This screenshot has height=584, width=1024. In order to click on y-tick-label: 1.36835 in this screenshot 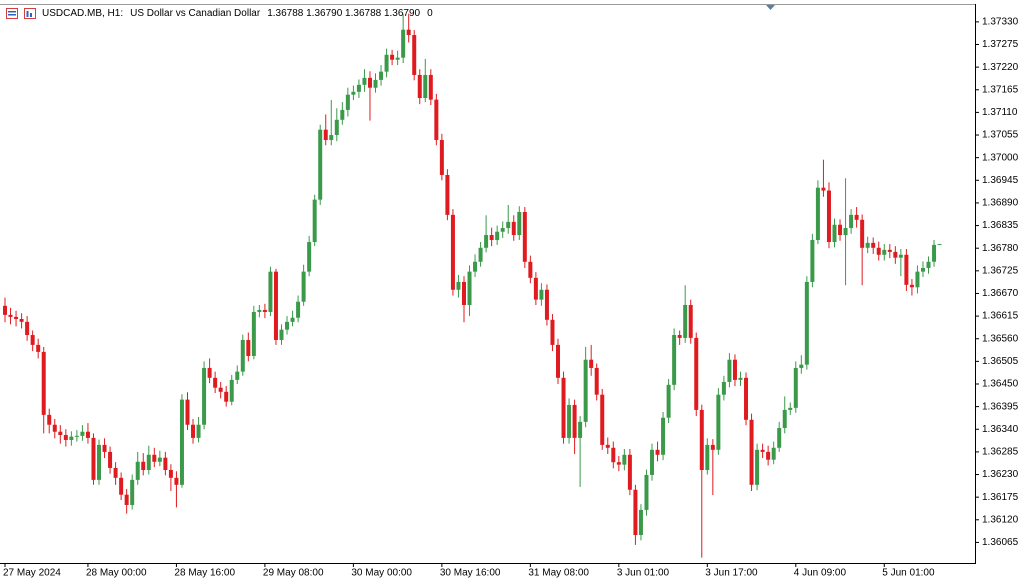, I will do `click(1000, 225)`.